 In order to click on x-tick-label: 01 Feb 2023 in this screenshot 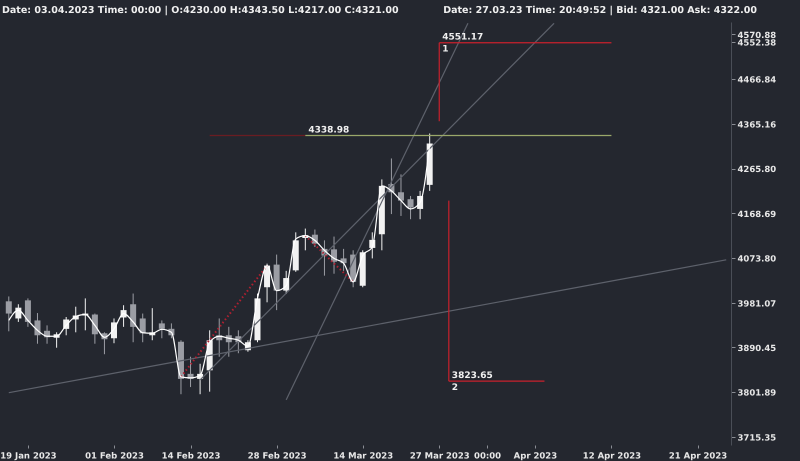, I will do `click(114, 456)`.